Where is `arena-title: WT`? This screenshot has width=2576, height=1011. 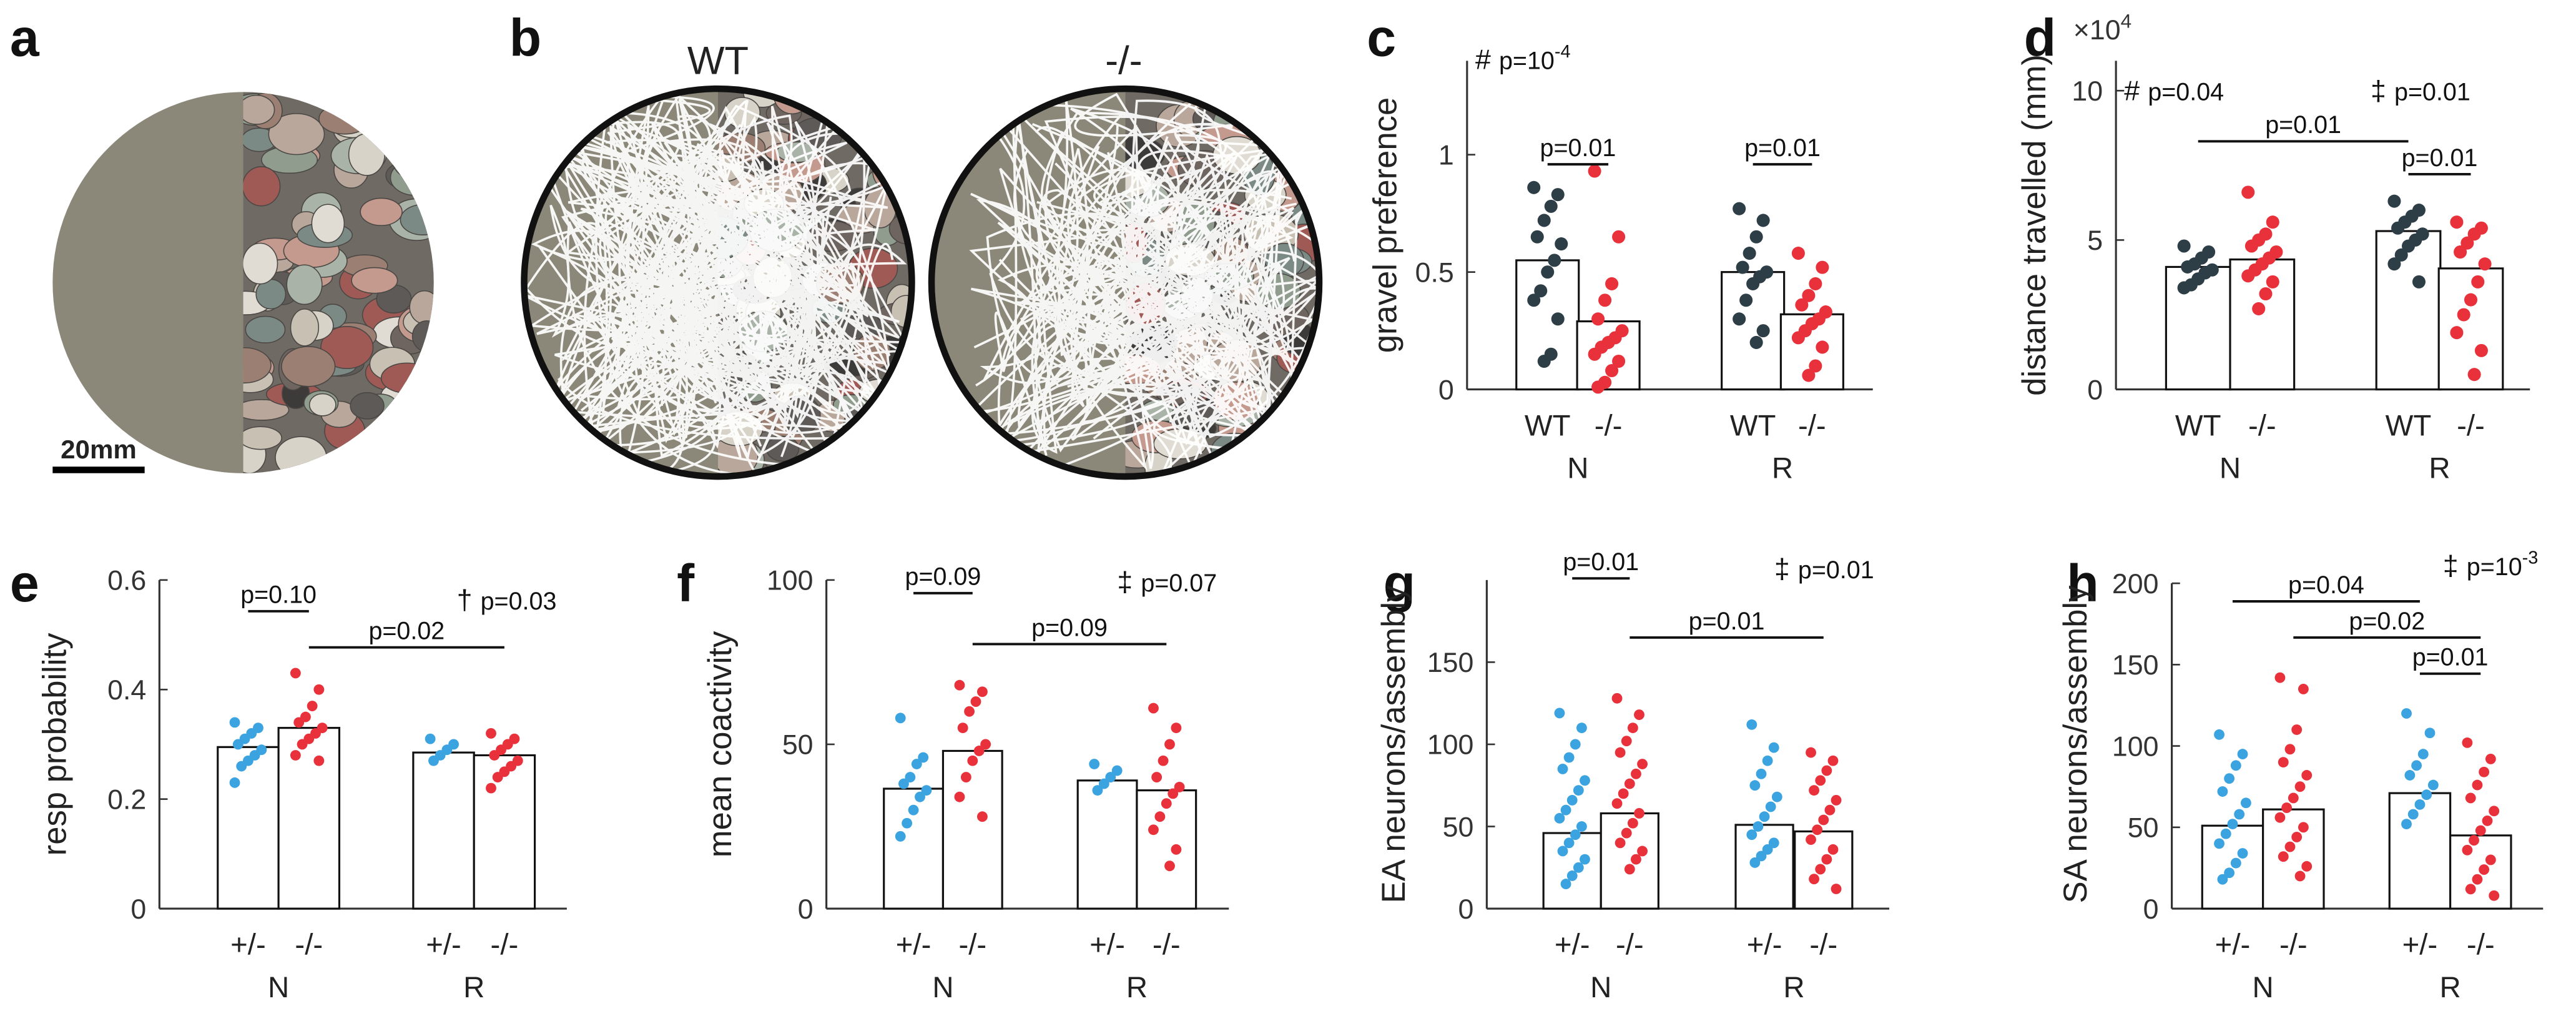 arena-title: WT is located at coordinates (718, 60).